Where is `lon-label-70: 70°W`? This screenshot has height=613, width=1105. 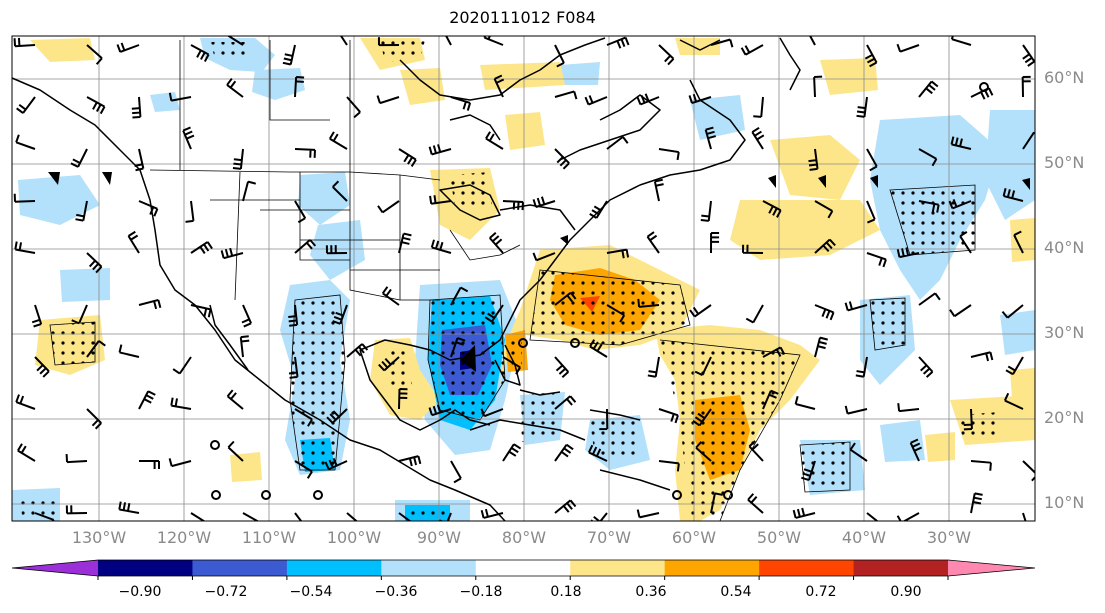
lon-label-70: 70°W is located at coordinates (609, 537).